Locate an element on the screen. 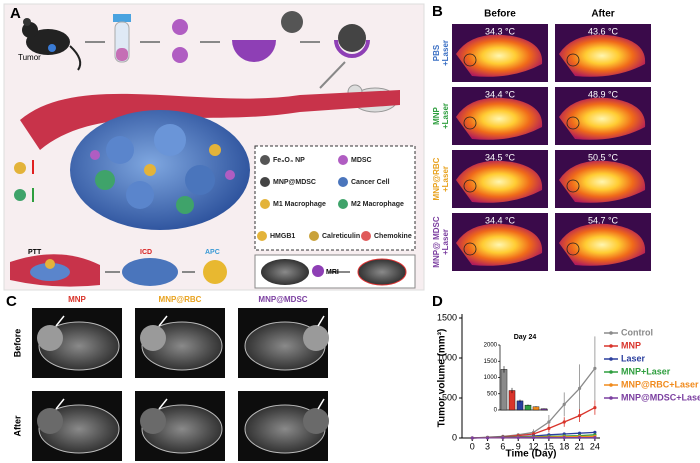  row-label: MNP is located at coordinates (436, 115).